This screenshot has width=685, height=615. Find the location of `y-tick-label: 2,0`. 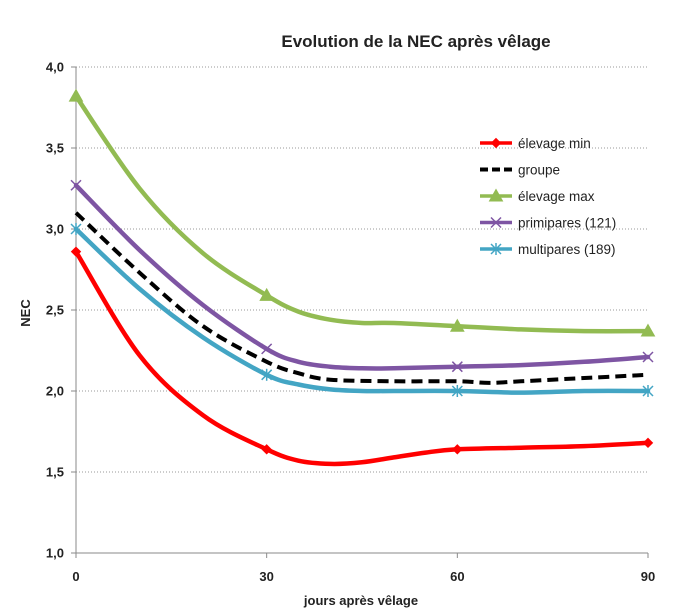

y-tick-label: 2,0 is located at coordinates (55, 391).